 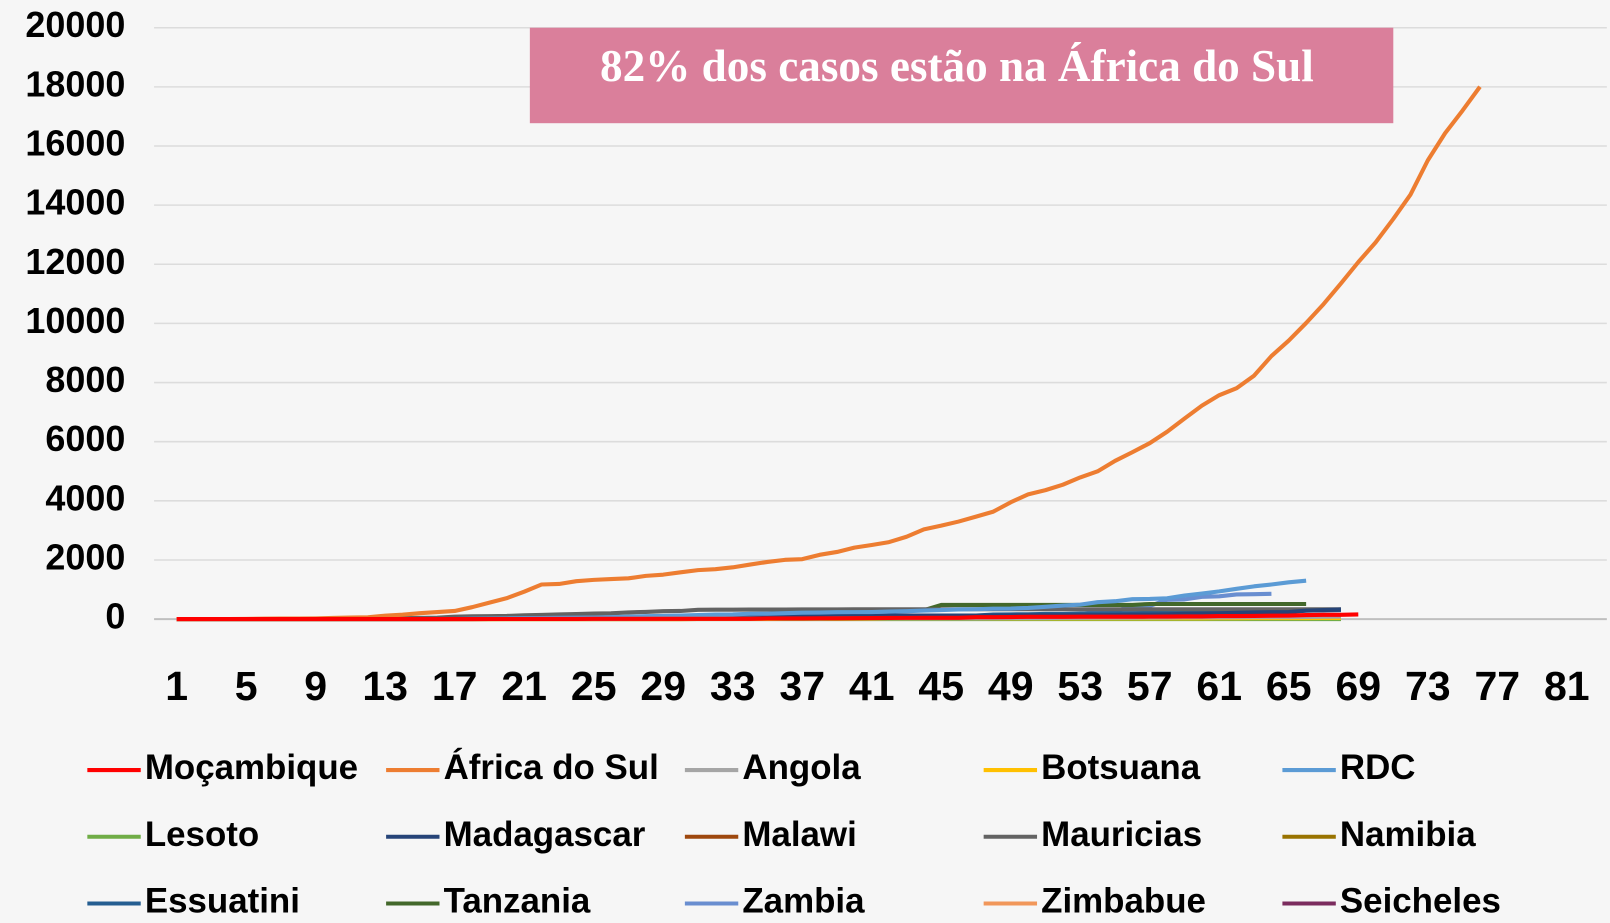 What do you see at coordinates (1219, 686) in the screenshot?
I see `x-tick-label: 61` at bounding box center [1219, 686].